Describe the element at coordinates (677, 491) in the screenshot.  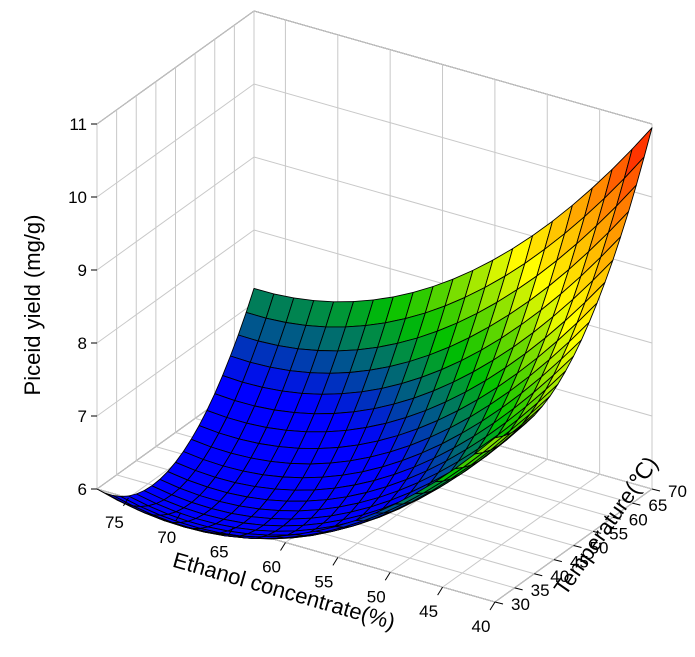
I see `y-tick-70: 70` at that location.